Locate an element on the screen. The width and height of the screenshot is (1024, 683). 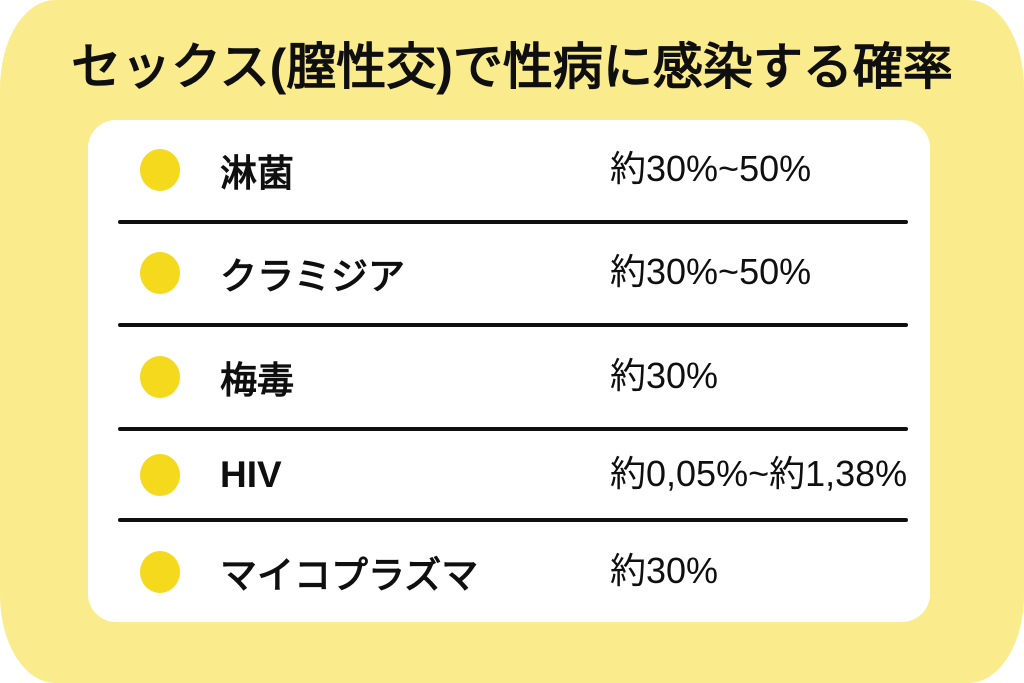
disease-name: クラミジア is located at coordinates (312, 277).